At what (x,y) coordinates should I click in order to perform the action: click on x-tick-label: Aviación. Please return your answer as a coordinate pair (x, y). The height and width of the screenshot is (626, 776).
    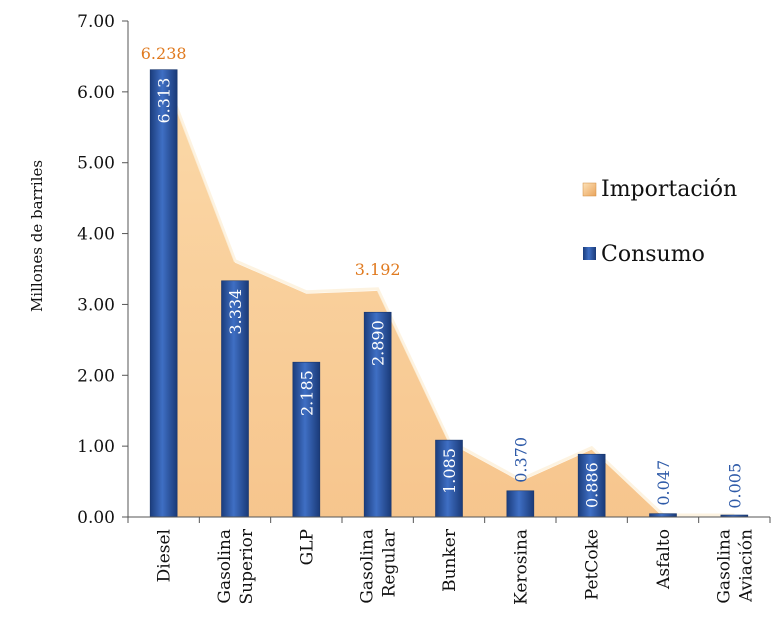
    Looking at the image, I should click on (746, 566).